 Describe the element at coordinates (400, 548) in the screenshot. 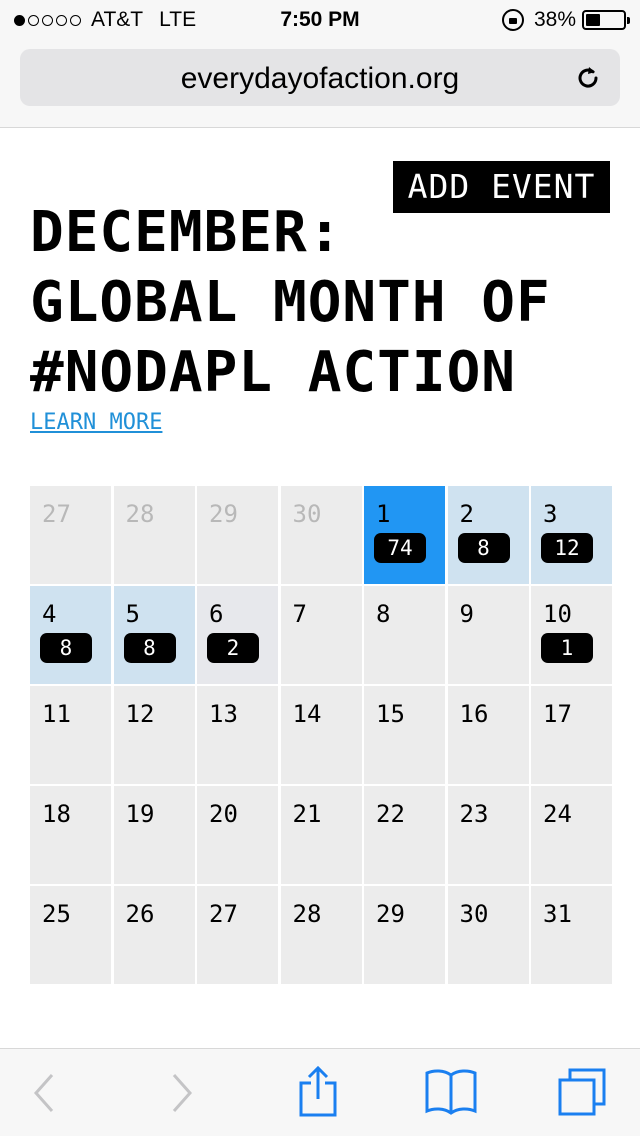

I see `event-count-badge: 74` at that location.